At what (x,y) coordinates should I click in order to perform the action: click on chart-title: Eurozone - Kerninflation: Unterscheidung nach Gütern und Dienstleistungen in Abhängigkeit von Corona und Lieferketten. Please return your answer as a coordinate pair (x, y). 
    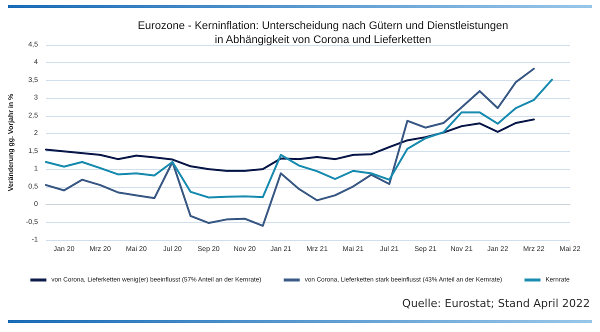
    Looking at the image, I should click on (323, 33).